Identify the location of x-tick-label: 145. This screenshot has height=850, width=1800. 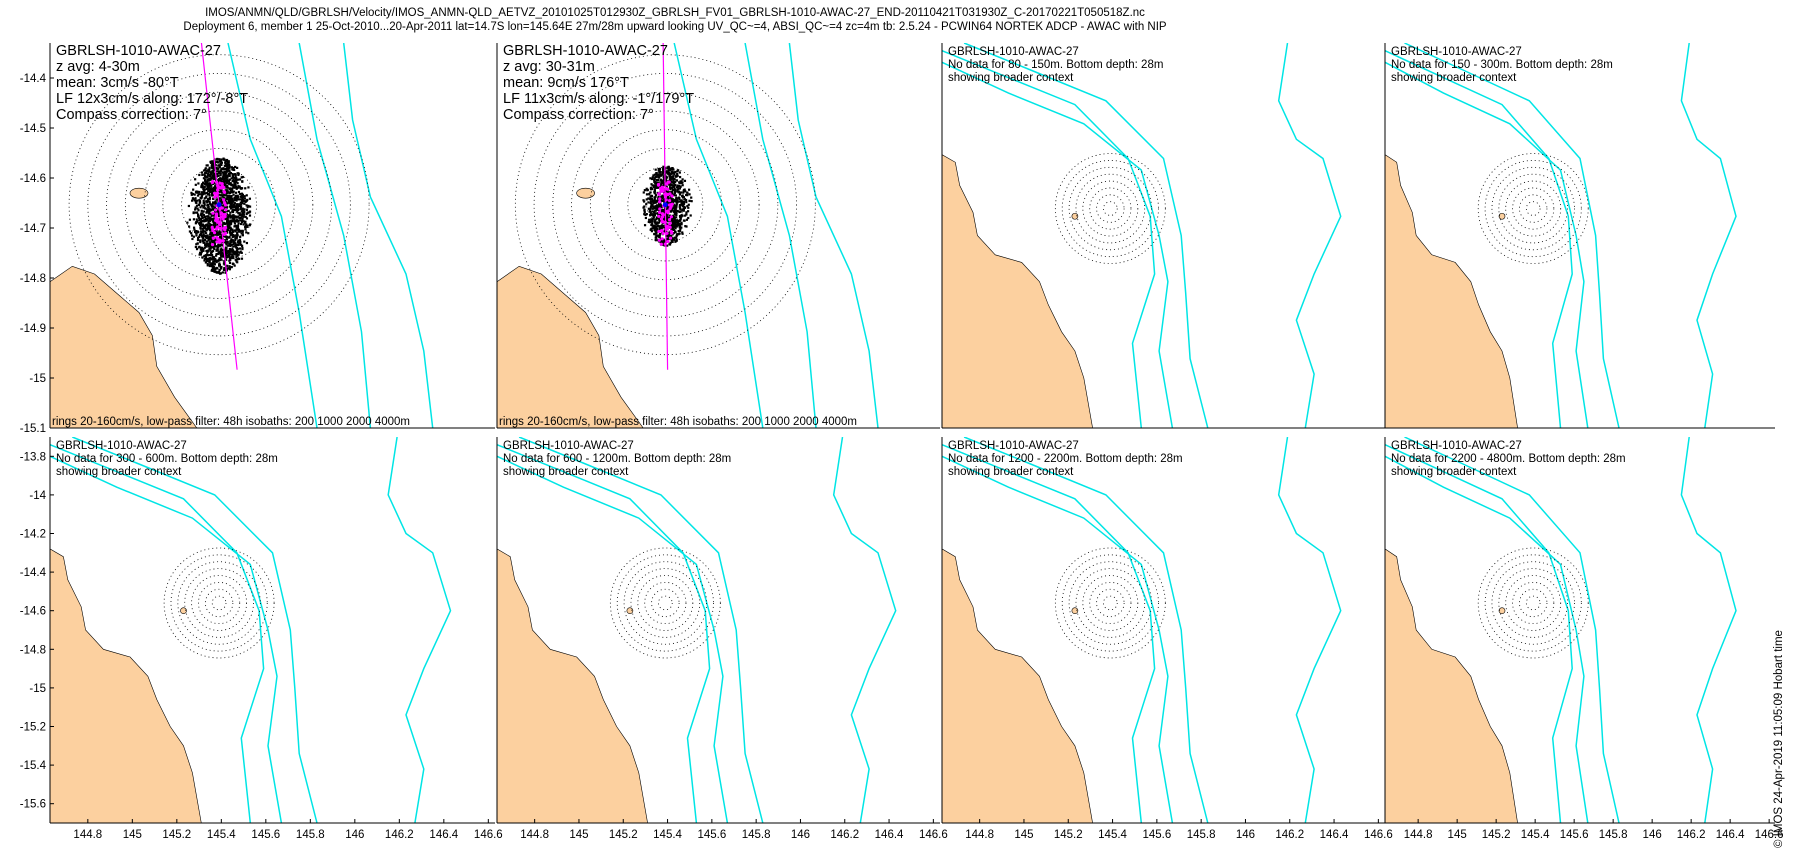
(1457, 835).